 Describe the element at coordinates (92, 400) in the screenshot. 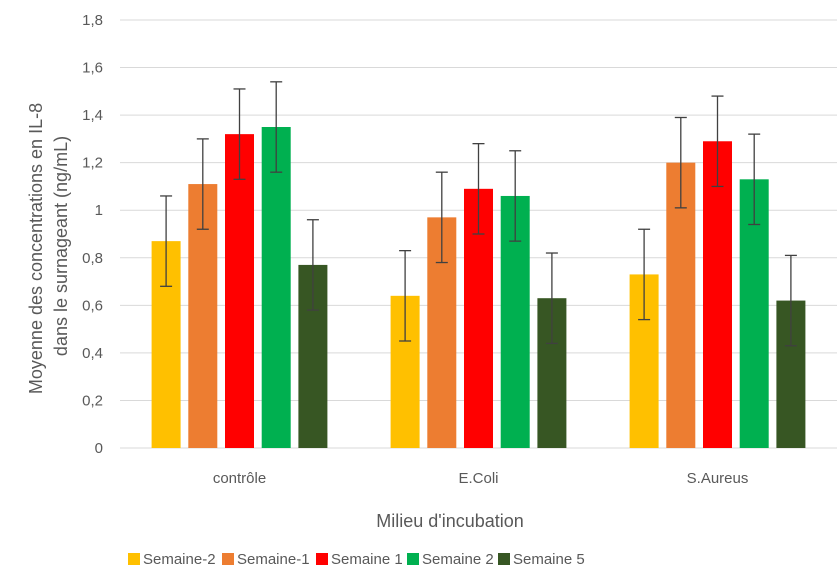

I see `y-tick-label: 0,2` at that location.